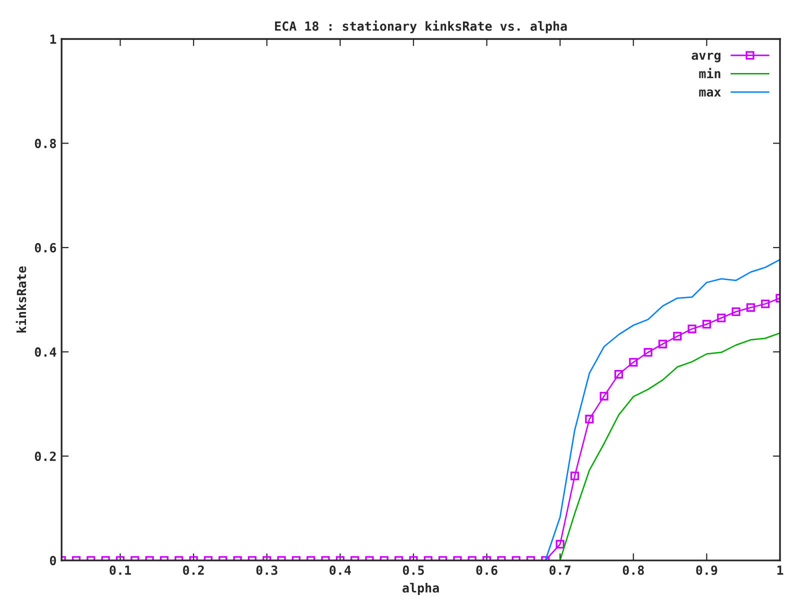  What do you see at coordinates (710, 93) in the screenshot?
I see `legend-label: max` at bounding box center [710, 93].